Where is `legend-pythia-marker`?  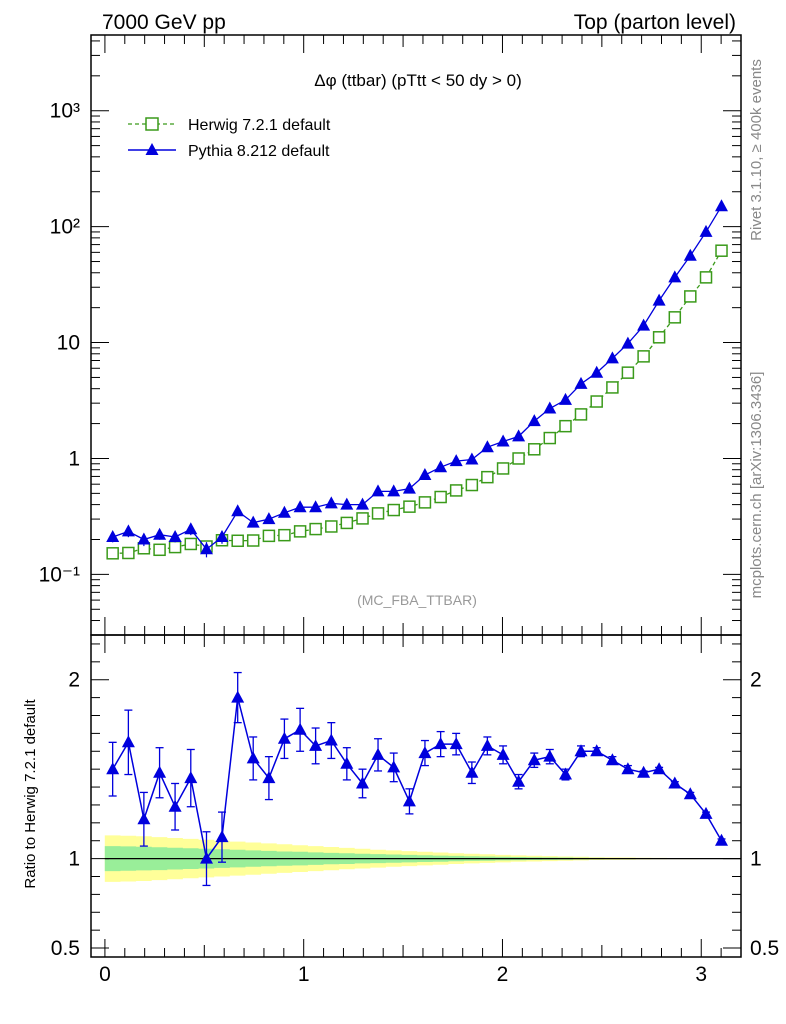
legend-pythia-marker is located at coordinates (152, 149).